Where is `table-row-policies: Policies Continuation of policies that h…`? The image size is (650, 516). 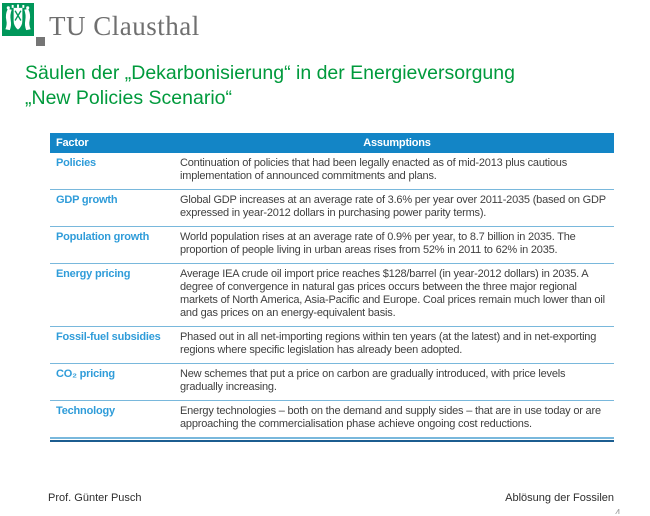
table-row-policies: Policies Continuation of policies that h… is located at coordinates (332, 171).